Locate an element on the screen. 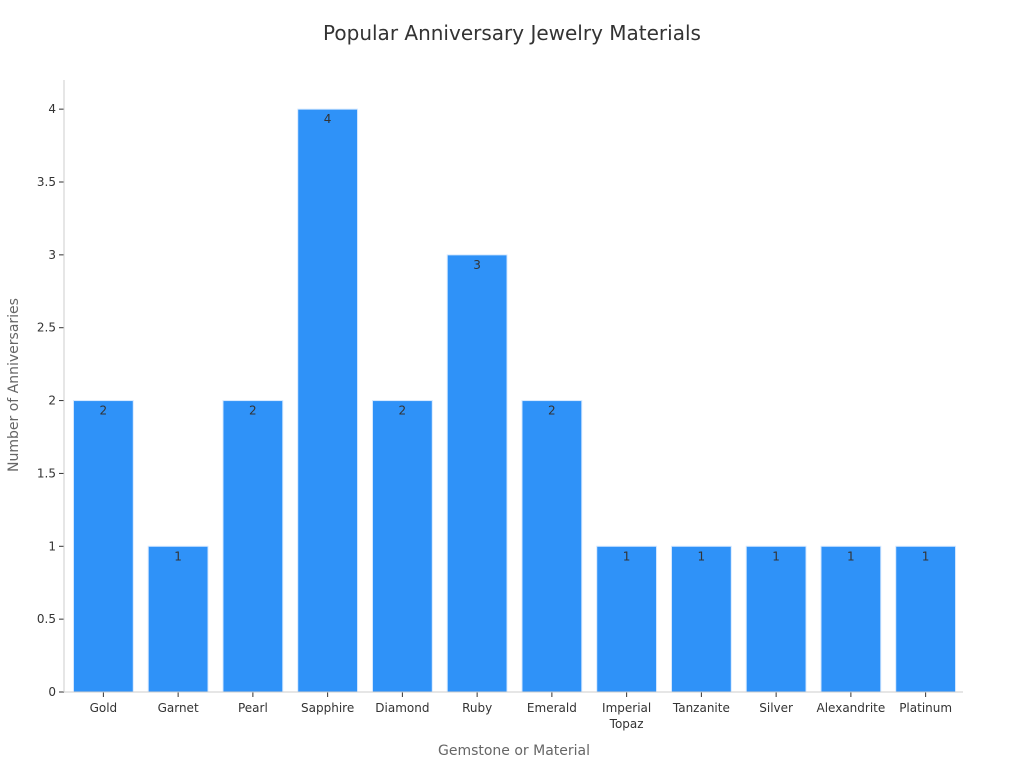 The height and width of the screenshot is (772, 1024). x-tick-label: Garnet is located at coordinates (178, 708).